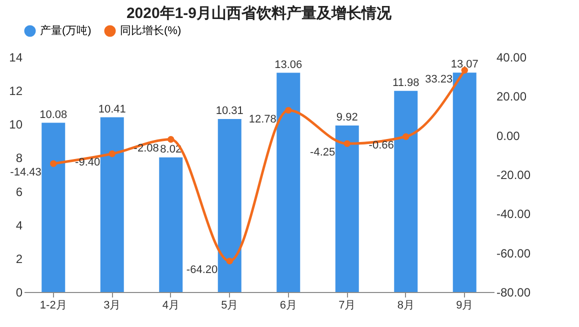 The image size is (579, 327). What do you see at coordinates (259, 13) in the screenshot?
I see `chart-title: 2020年1-9月山西省饮料产量及增长情况` at bounding box center [259, 13].